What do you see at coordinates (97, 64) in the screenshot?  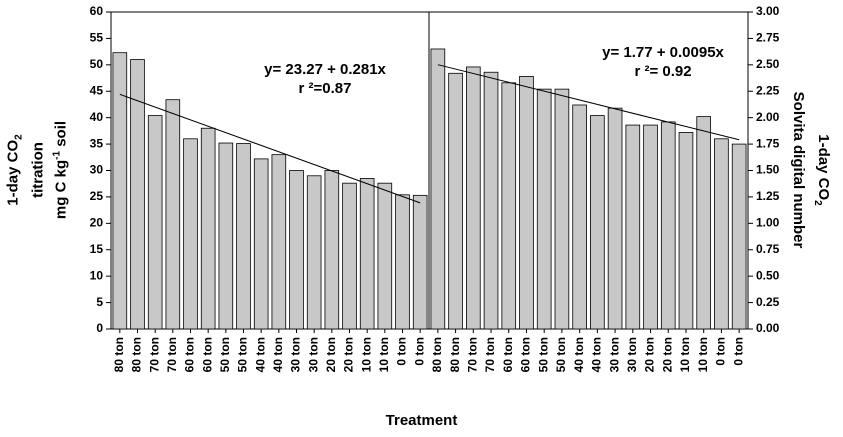 I see `left-y-tick-label: 50` at bounding box center [97, 64].